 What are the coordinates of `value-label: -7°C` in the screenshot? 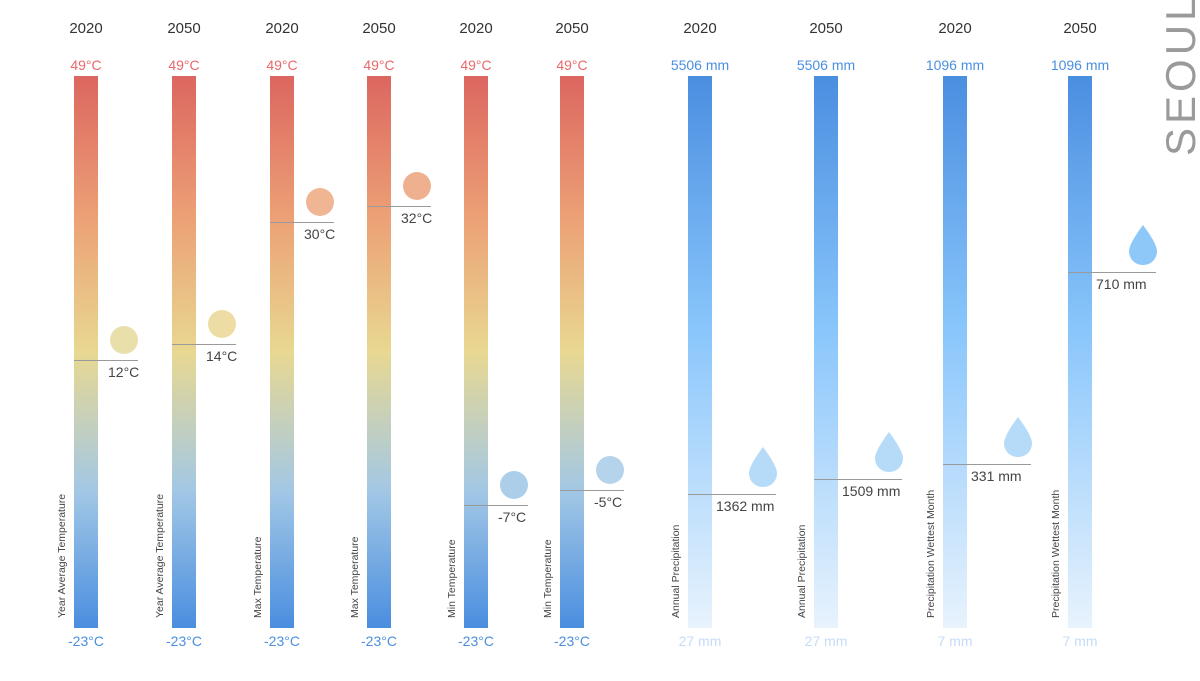 It's located at (512, 517).